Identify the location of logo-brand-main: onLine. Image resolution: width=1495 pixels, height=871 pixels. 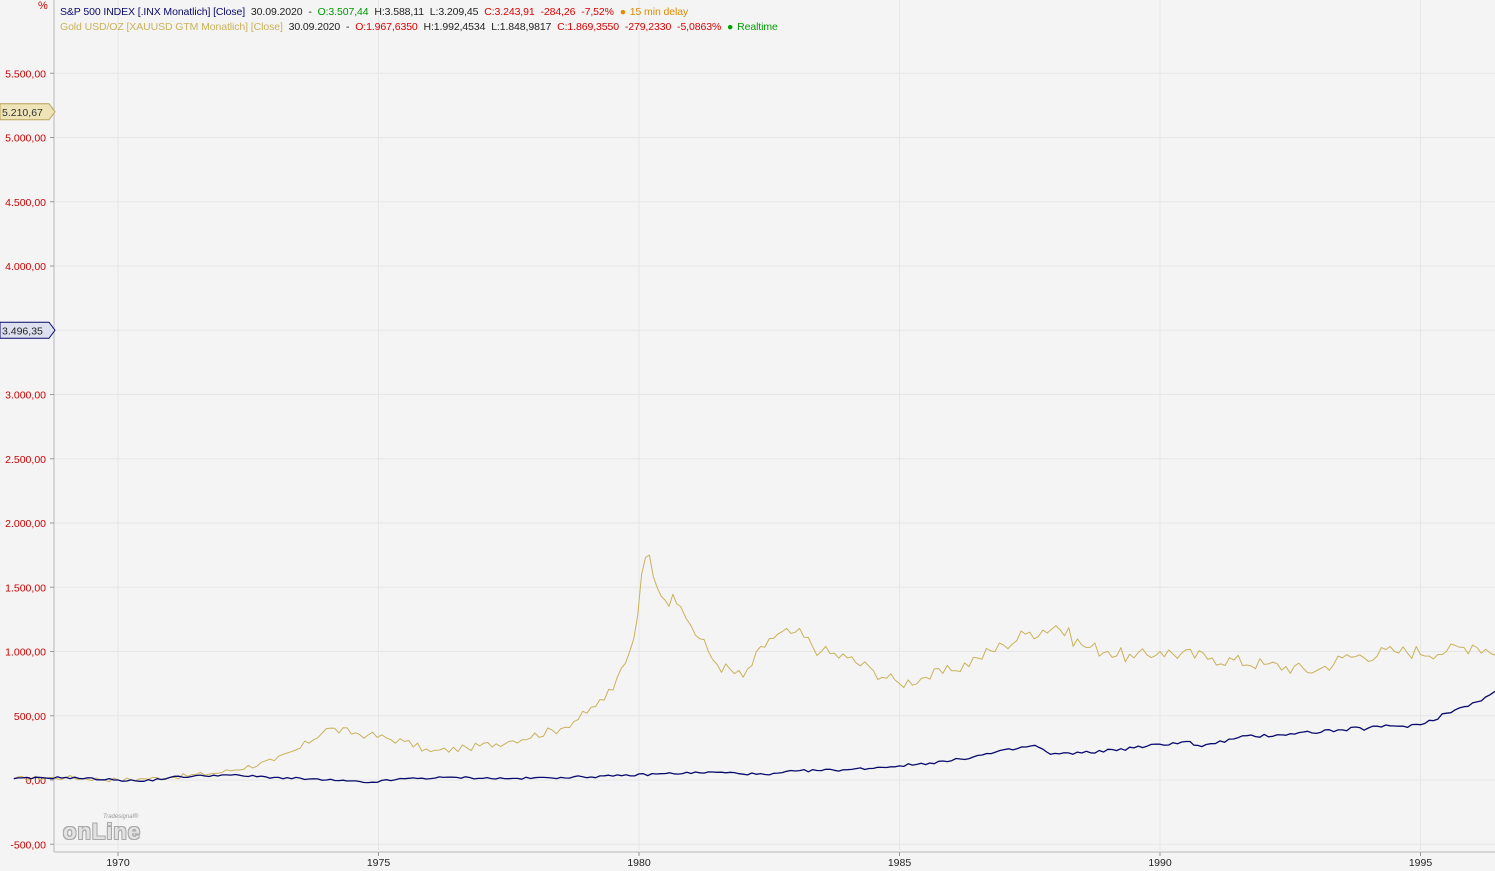
(102, 831).